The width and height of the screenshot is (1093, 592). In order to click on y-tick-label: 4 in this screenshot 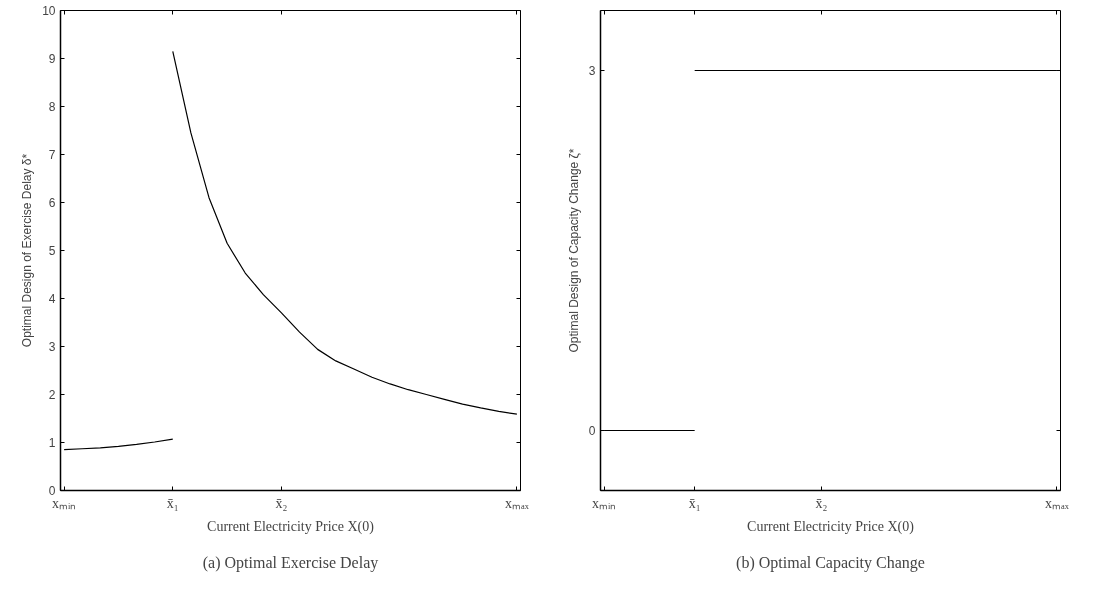, I will do `click(52, 299)`.